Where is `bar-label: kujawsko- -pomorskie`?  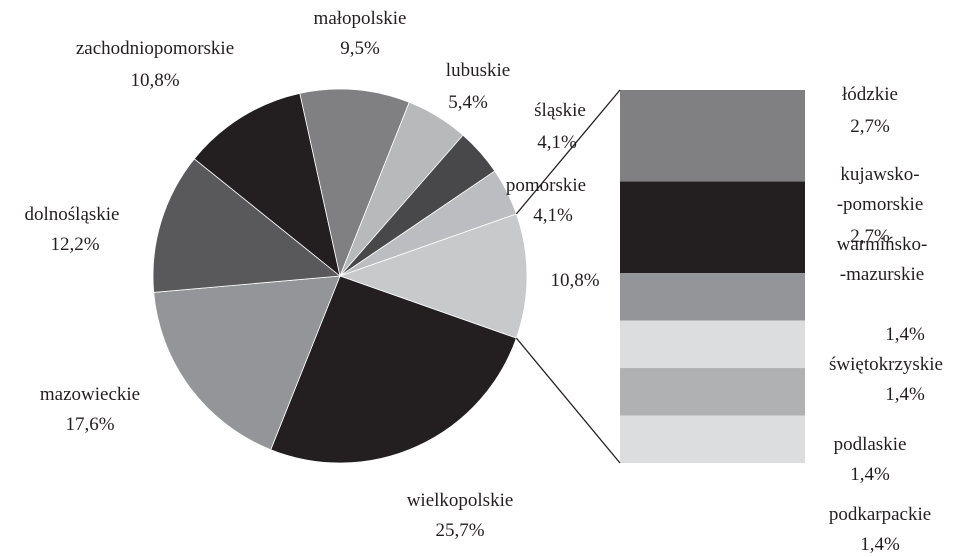 bar-label: kujawsko- -pomorskie is located at coordinates (880, 189).